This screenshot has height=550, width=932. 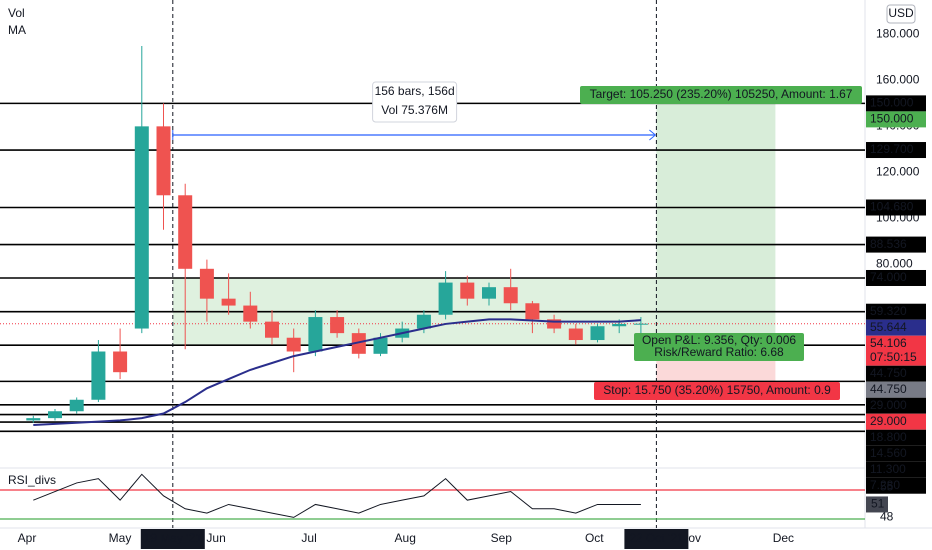 I want to click on price-label: 18.800, so click(x=888, y=437).